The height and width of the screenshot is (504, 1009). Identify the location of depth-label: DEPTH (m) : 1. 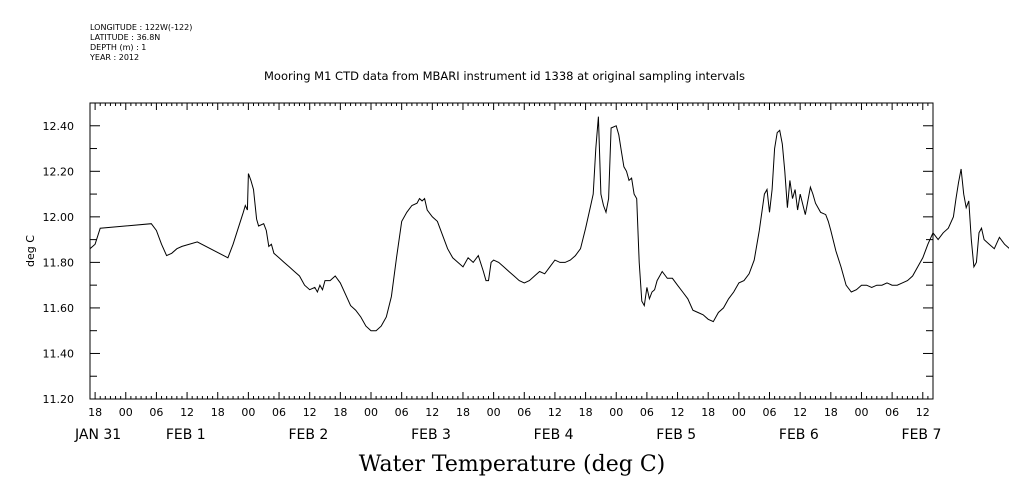
(118, 47).